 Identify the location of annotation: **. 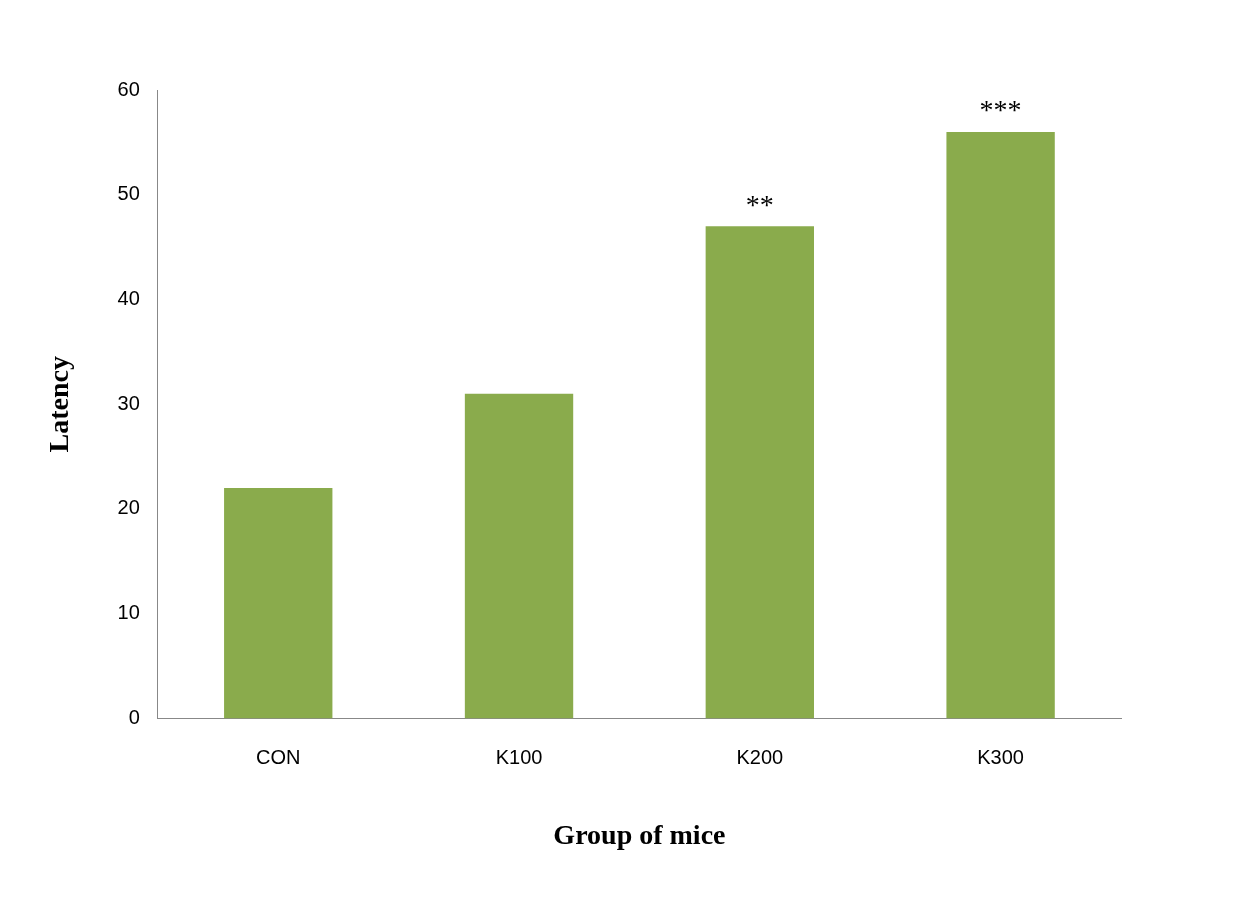
(759, 204).